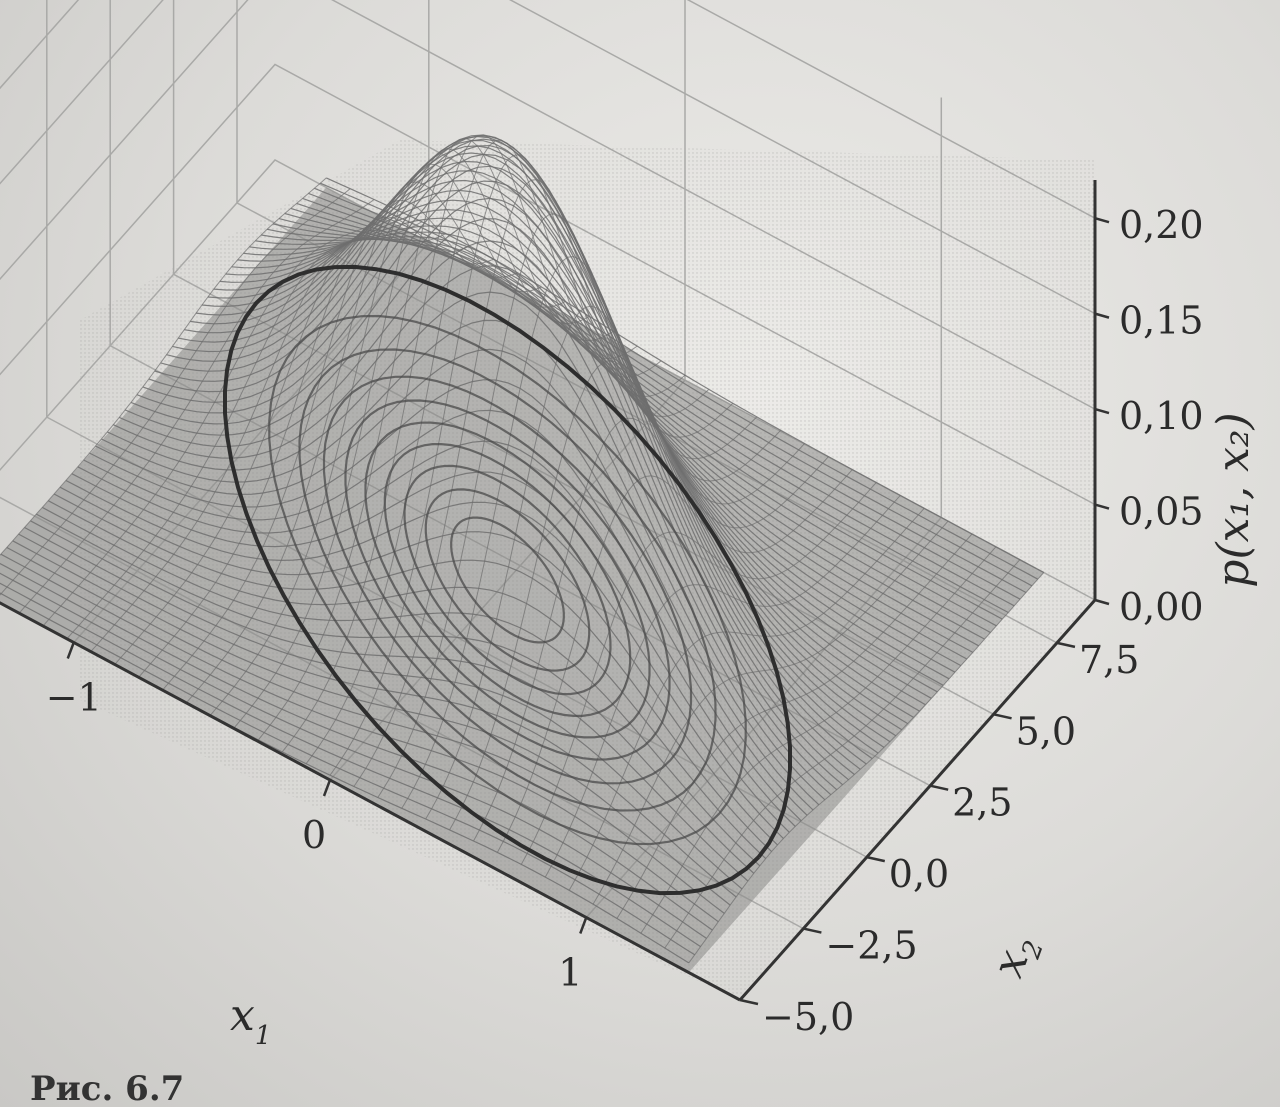  Describe the element at coordinates (808, 1017) in the screenshot. I see `y-tick-label: −5,0` at that location.